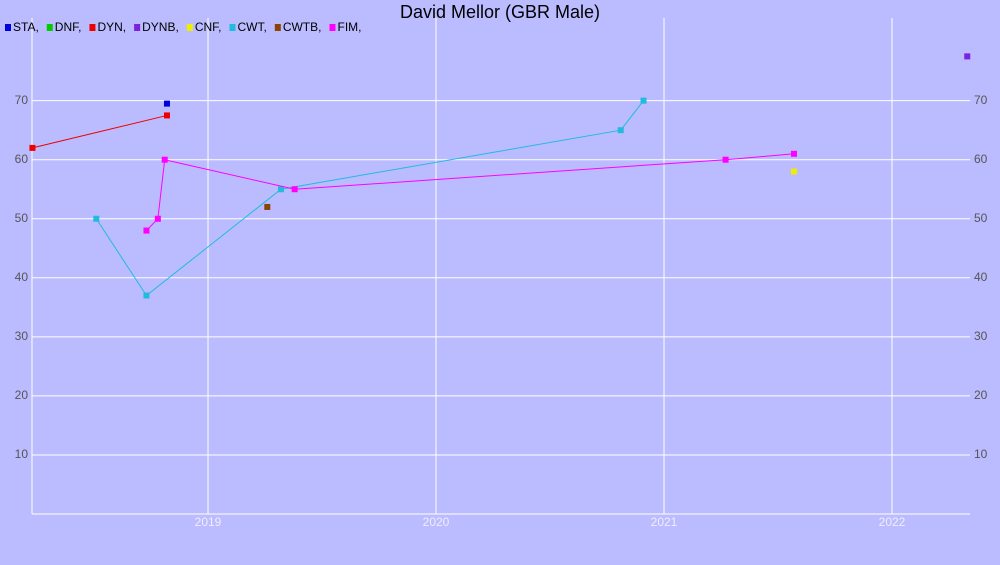  I want to click on legend-label: DYN,, so click(111, 27).